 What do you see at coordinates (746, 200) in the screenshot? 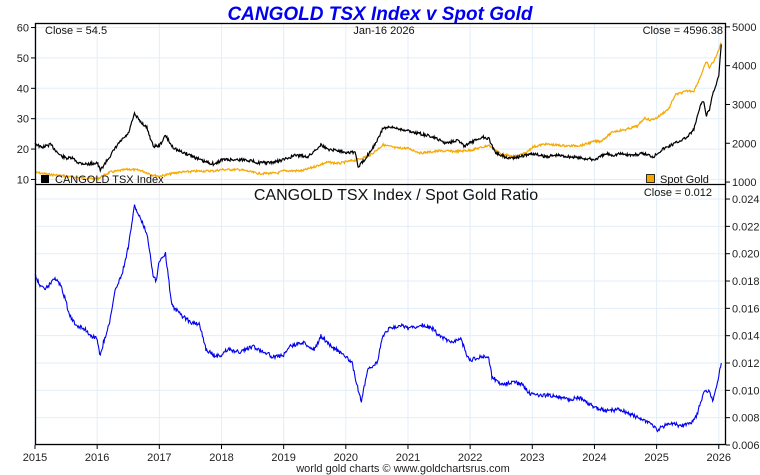
I see `ratio-tick-label: 0.024` at bounding box center [746, 200].